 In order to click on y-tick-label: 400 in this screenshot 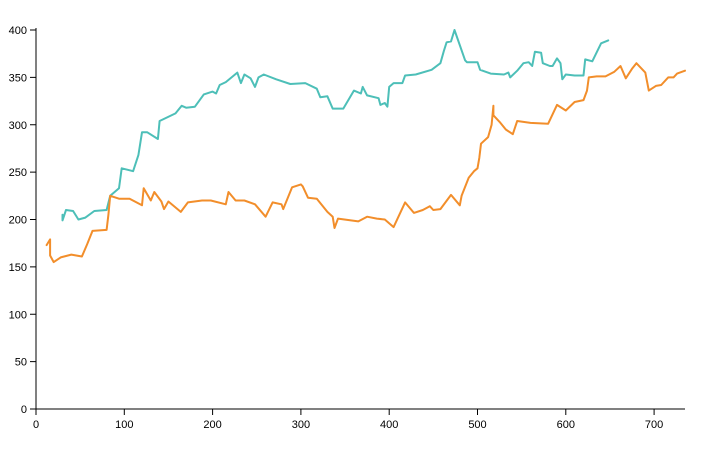, I will do `click(18, 31)`.